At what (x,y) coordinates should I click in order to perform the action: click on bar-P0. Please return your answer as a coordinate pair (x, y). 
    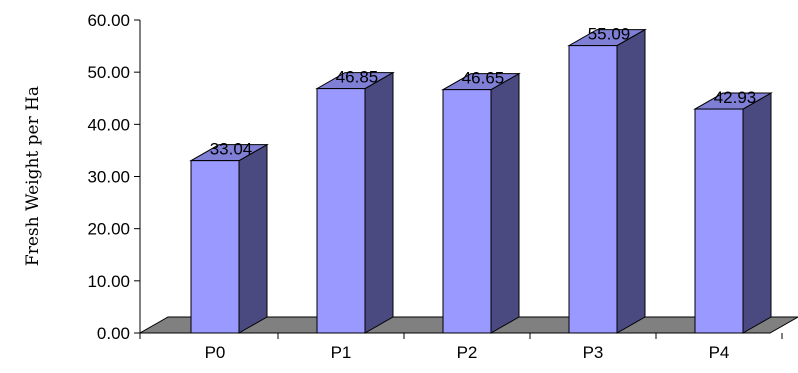
    Looking at the image, I should click on (229, 238).